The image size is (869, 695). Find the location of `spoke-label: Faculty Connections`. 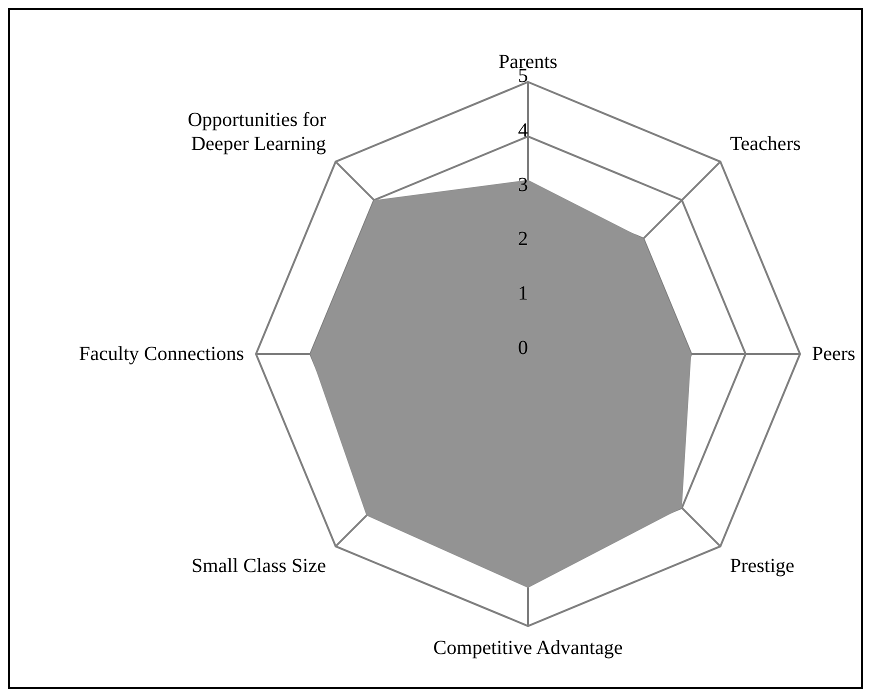

spoke-label: Faculty Connections is located at coordinates (161, 354).